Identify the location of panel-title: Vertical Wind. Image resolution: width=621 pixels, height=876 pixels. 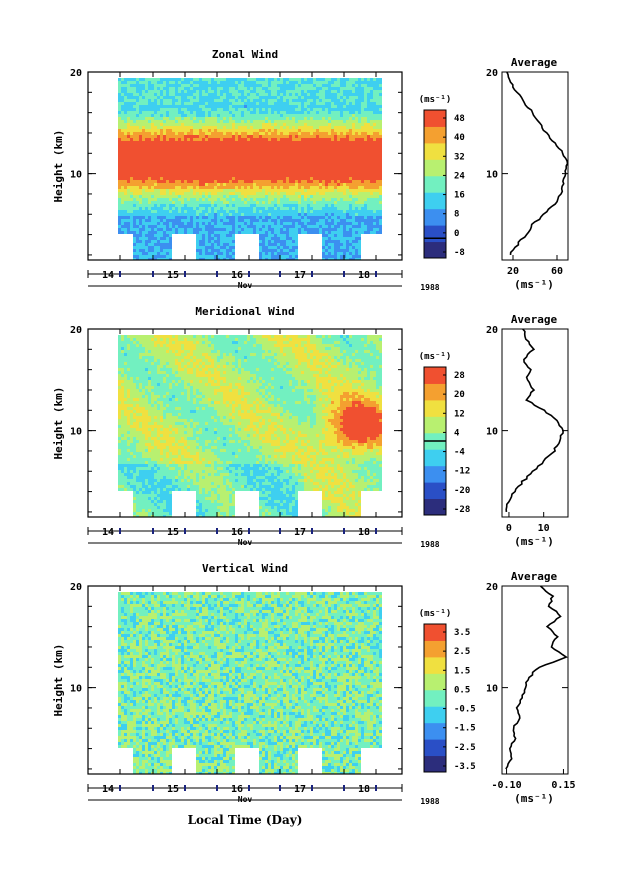
(245, 568).